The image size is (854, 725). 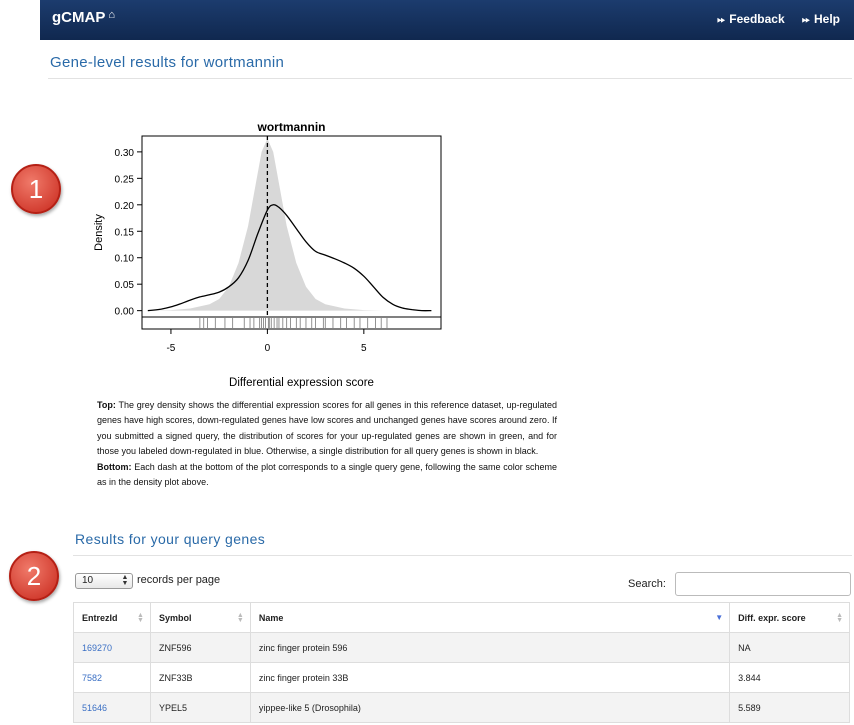 I want to click on spinner-arrows-icon: ▲ ▼, so click(x=125, y=580).